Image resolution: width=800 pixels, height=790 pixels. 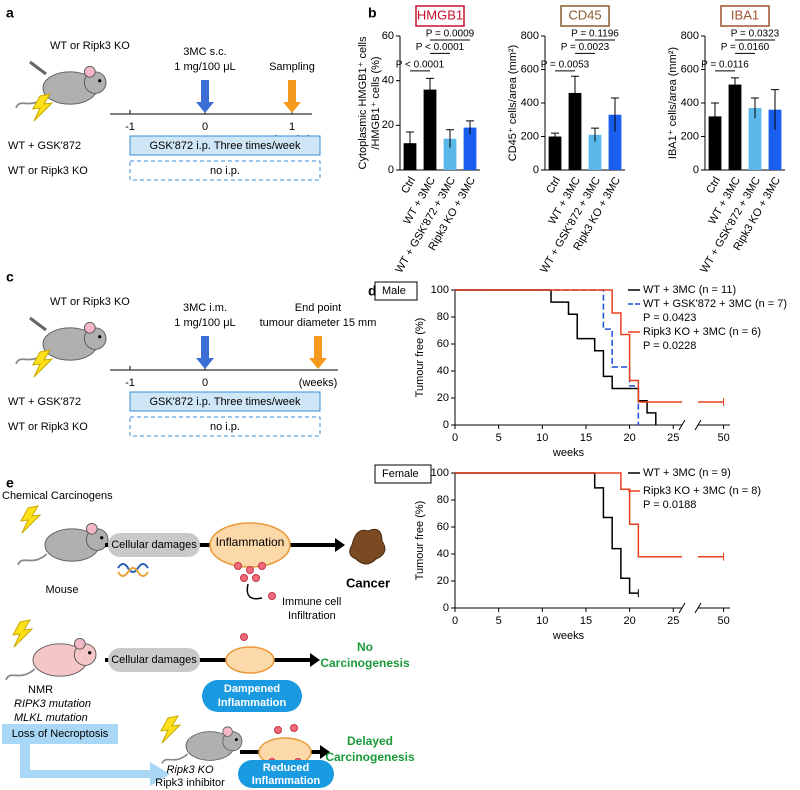 I want to click on label: Carcinogenesis, so click(x=365, y=663).